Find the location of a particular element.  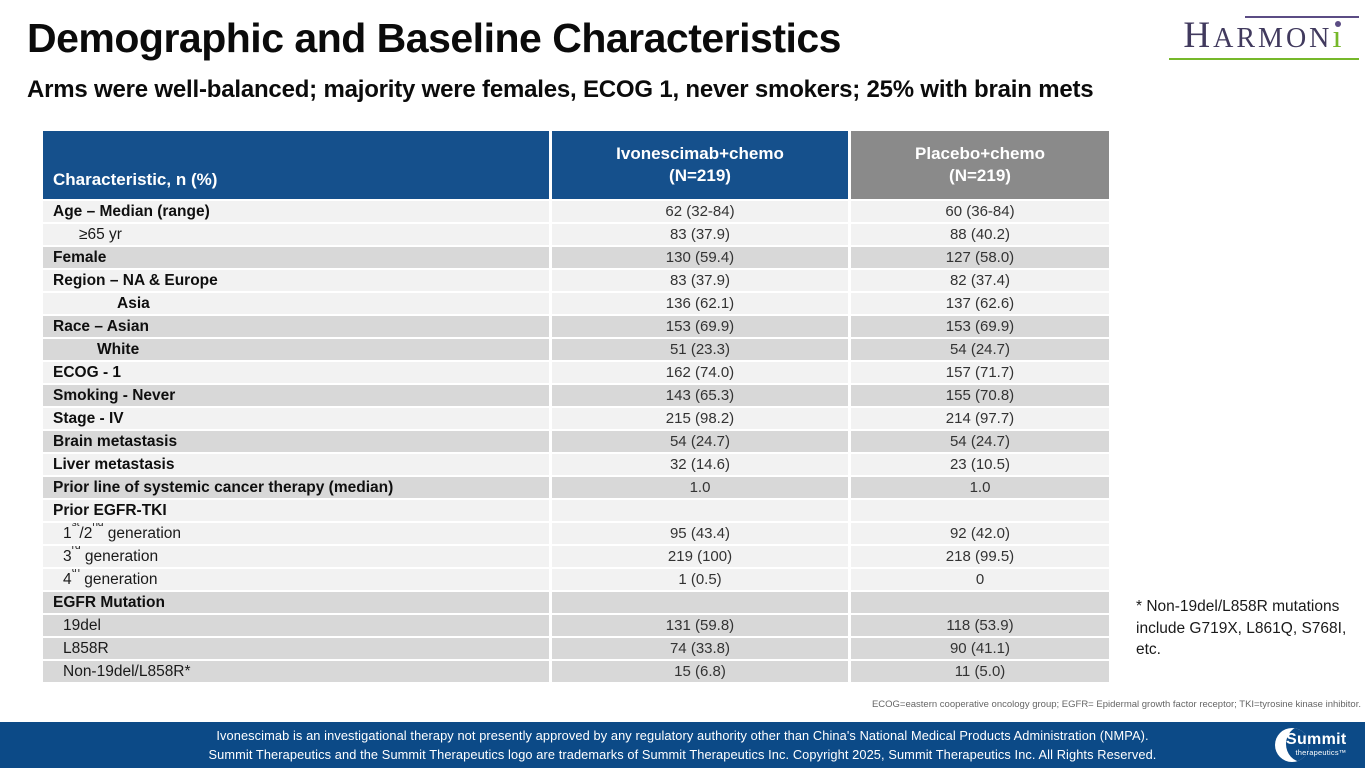

row-label: 3rd generation is located at coordinates (296, 556).